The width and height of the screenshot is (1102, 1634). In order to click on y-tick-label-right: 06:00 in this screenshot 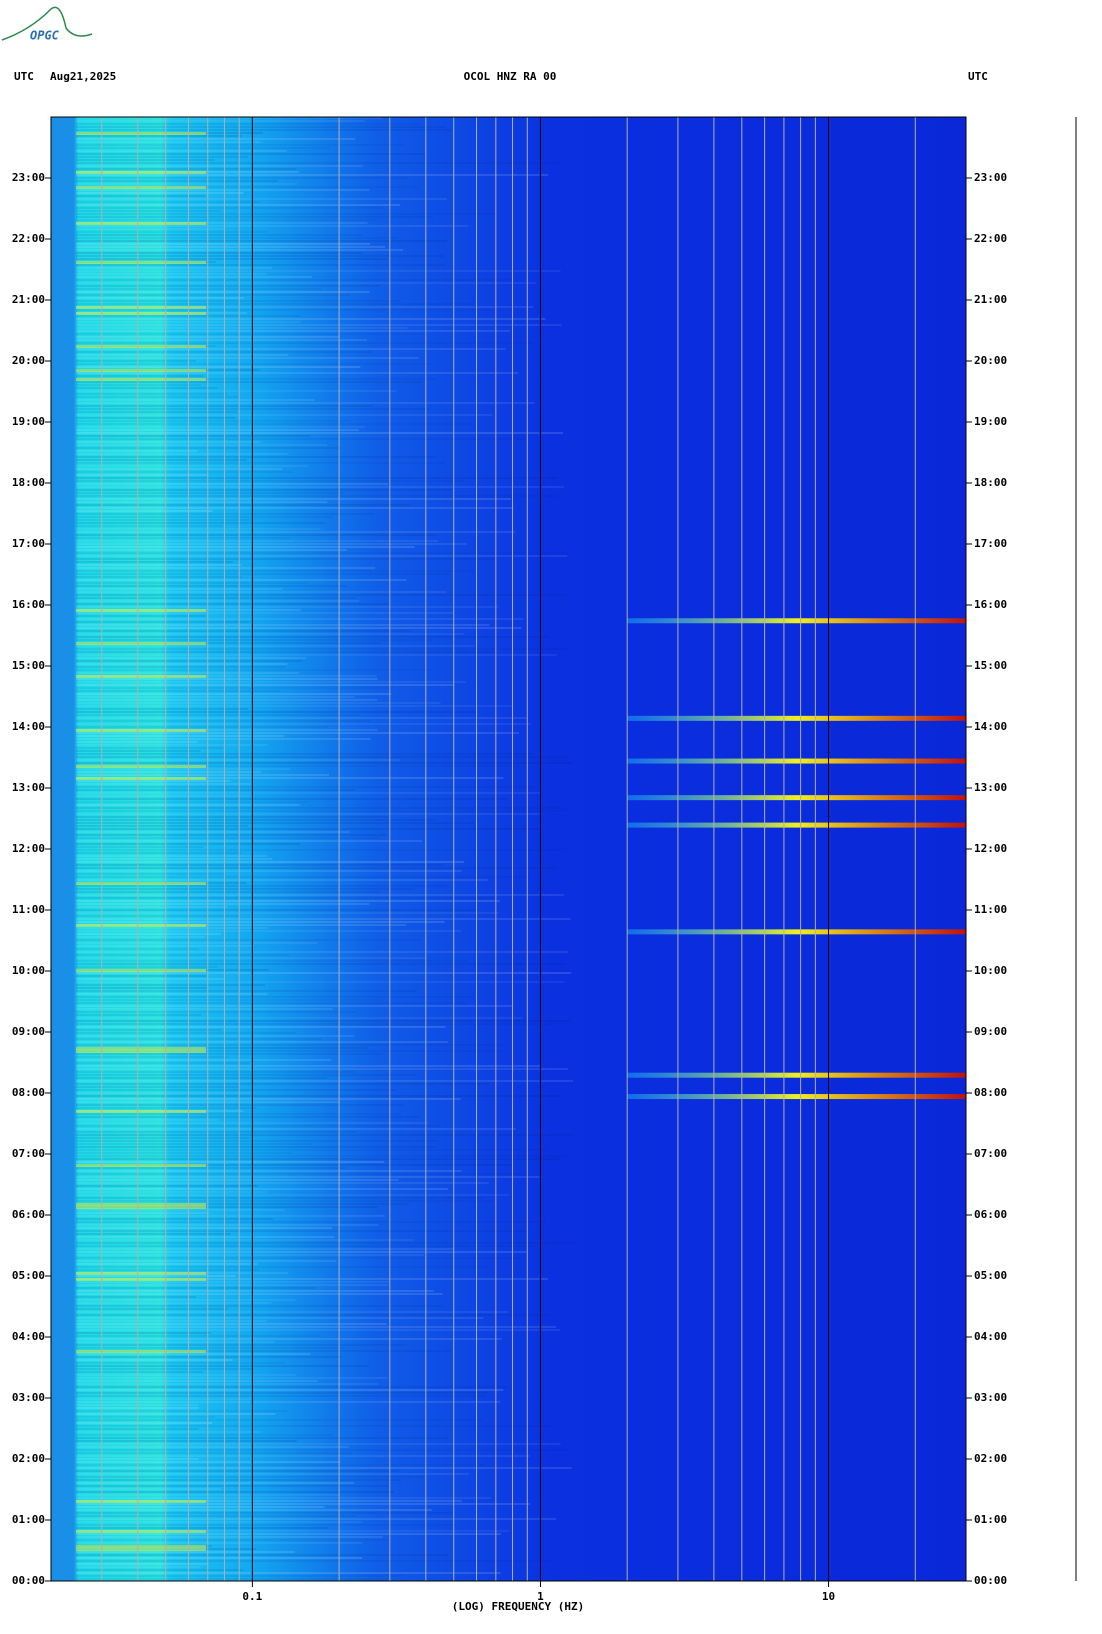, I will do `click(990, 1214)`.